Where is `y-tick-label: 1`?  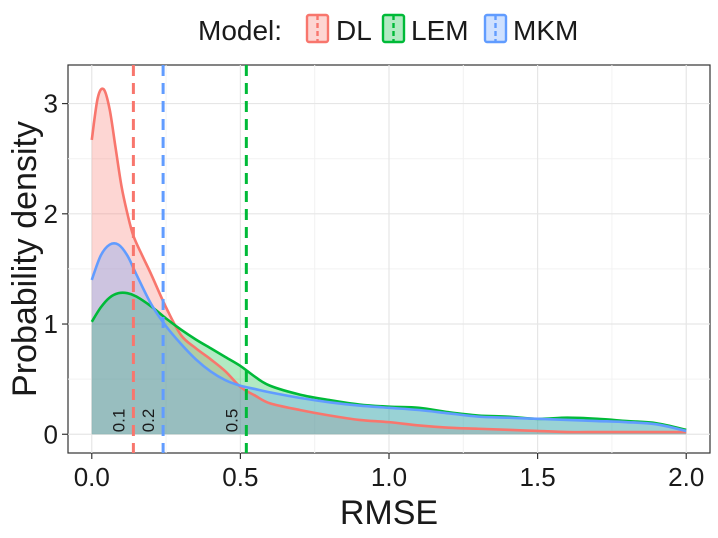 y-tick-label: 1 is located at coordinates (51, 324).